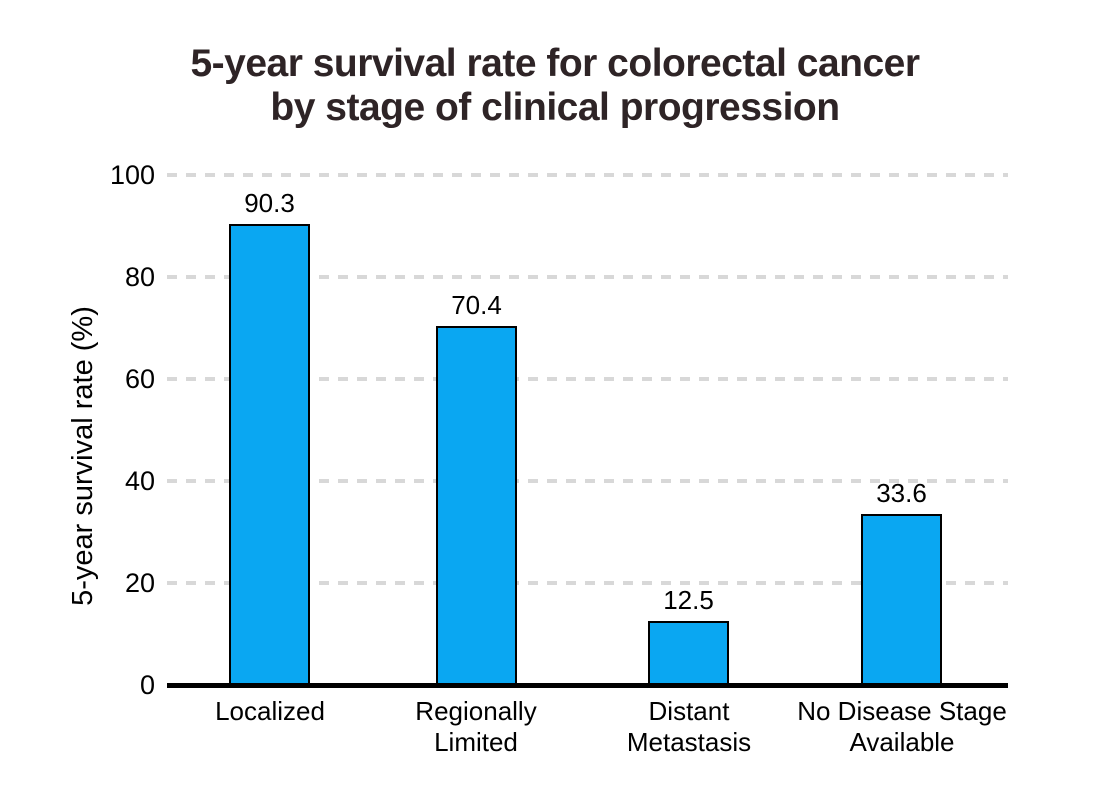 This screenshot has width=1110, height=785. What do you see at coordinates (901, 599) in the screenshot?
I see `bar-no-disease-stage` at bounding box center [901, 599].